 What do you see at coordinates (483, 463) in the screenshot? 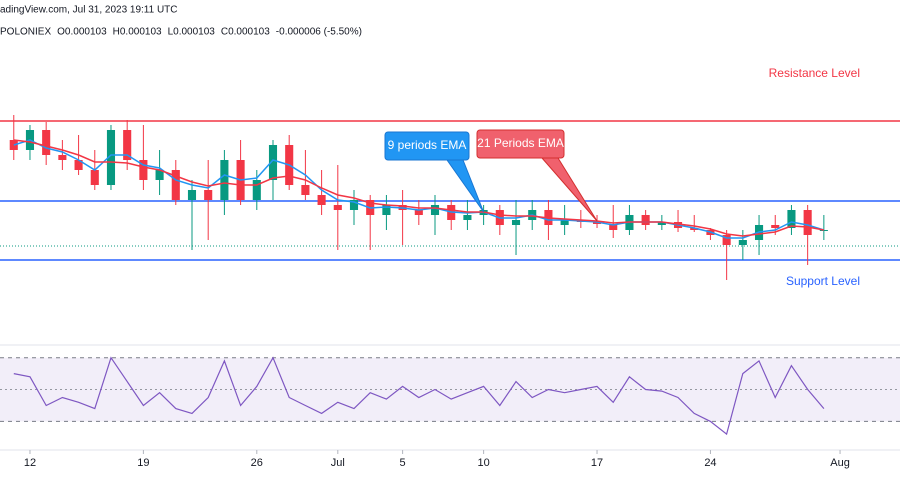
I see `x-tick-label: 10` at bounding box center [483, 463].